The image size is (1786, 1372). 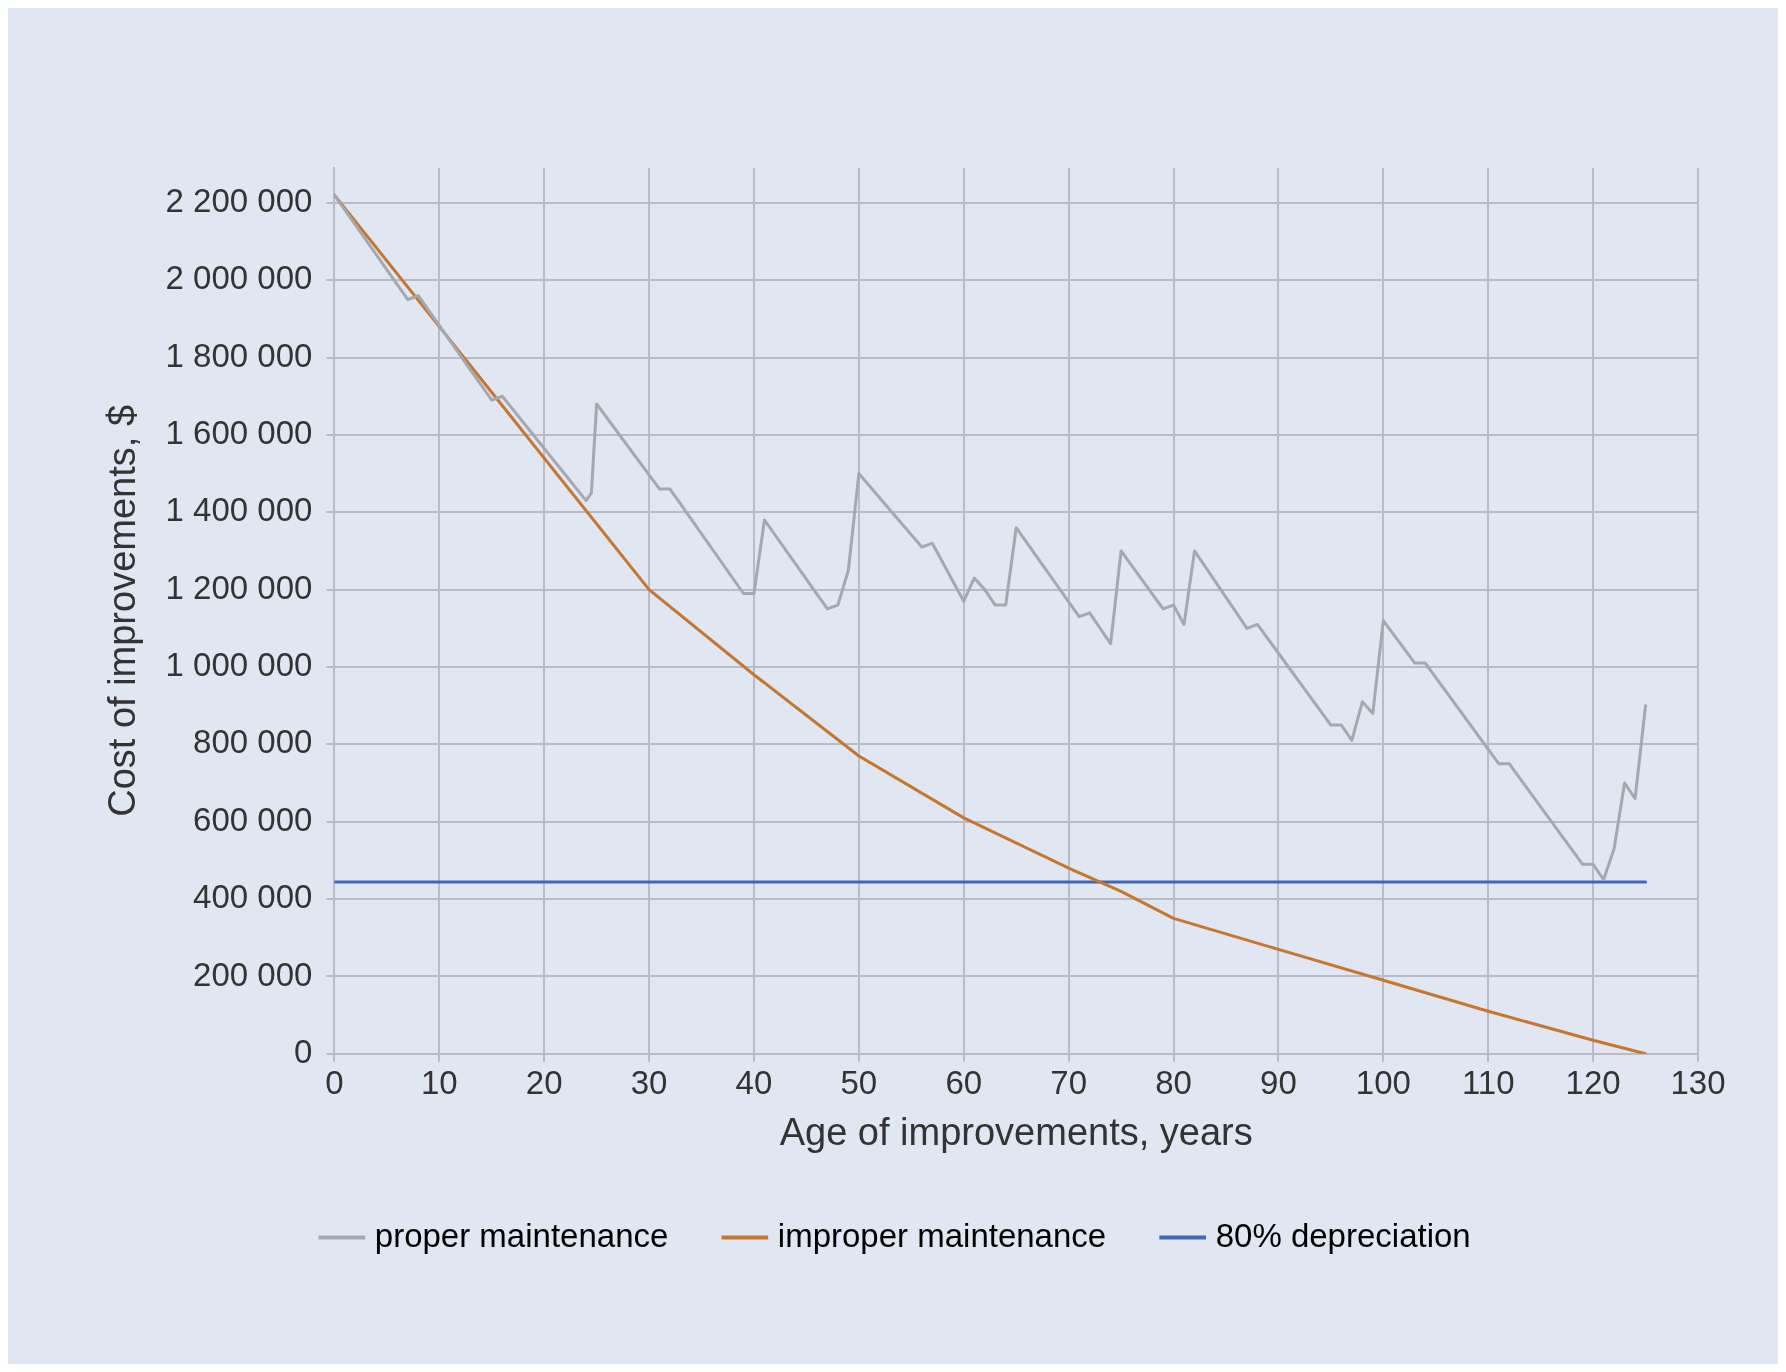 What do you see at coordinates (334, 1082) in the screenshot?
I see `x-tick-label: 0` at bounding box center [334, 1082].